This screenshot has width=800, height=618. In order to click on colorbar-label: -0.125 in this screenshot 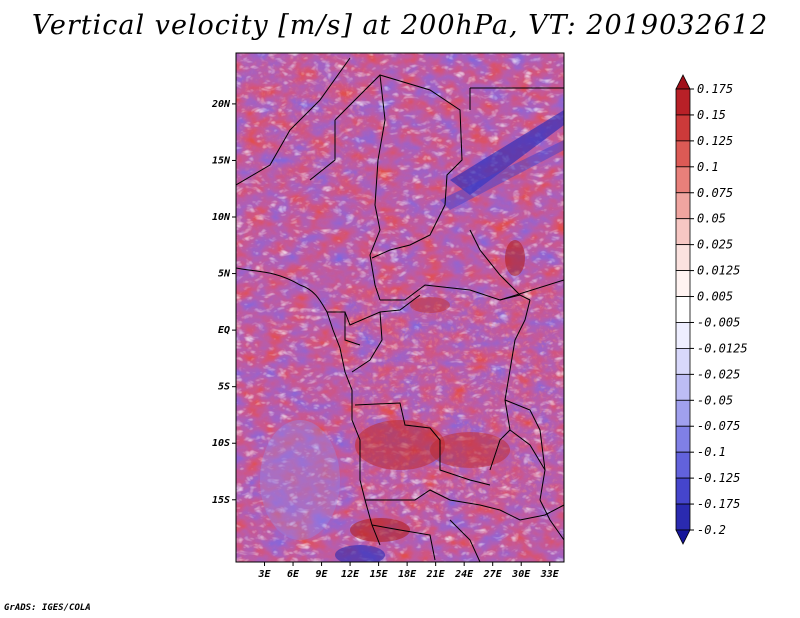, I will do `click(718, 478)`.